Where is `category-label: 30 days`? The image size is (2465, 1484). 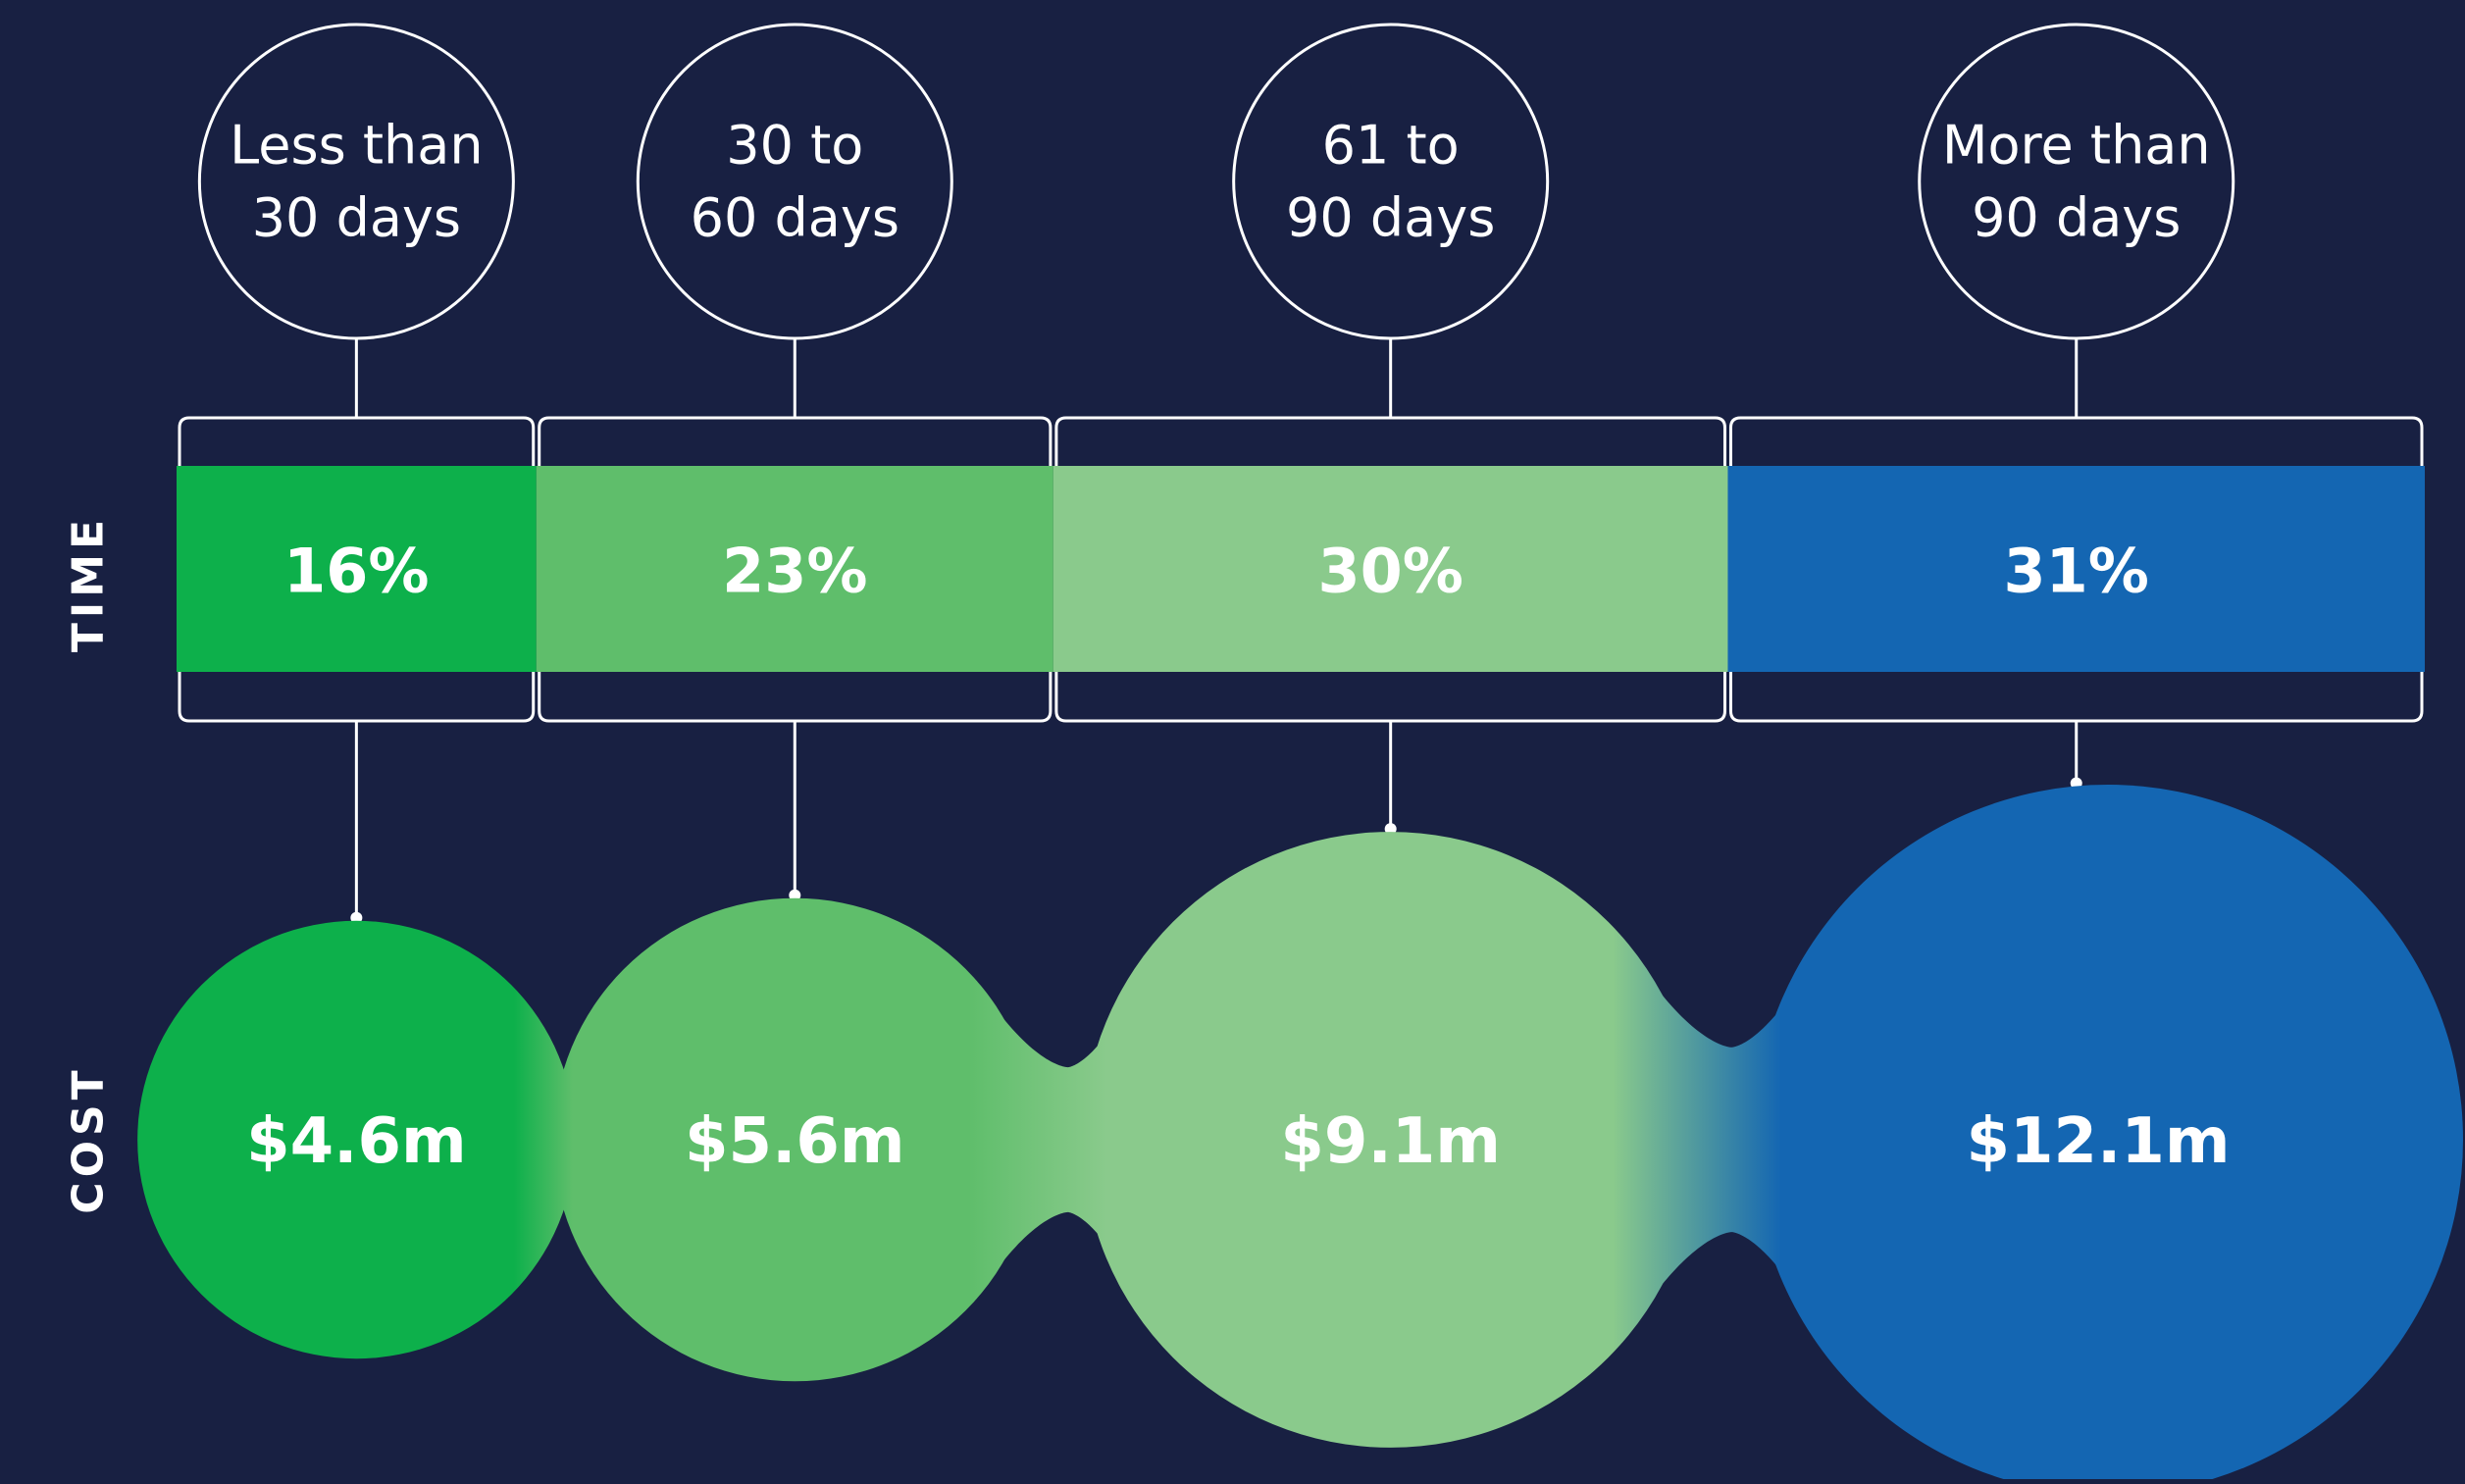 category-label: 30 days is located at coordinates (356, 218).